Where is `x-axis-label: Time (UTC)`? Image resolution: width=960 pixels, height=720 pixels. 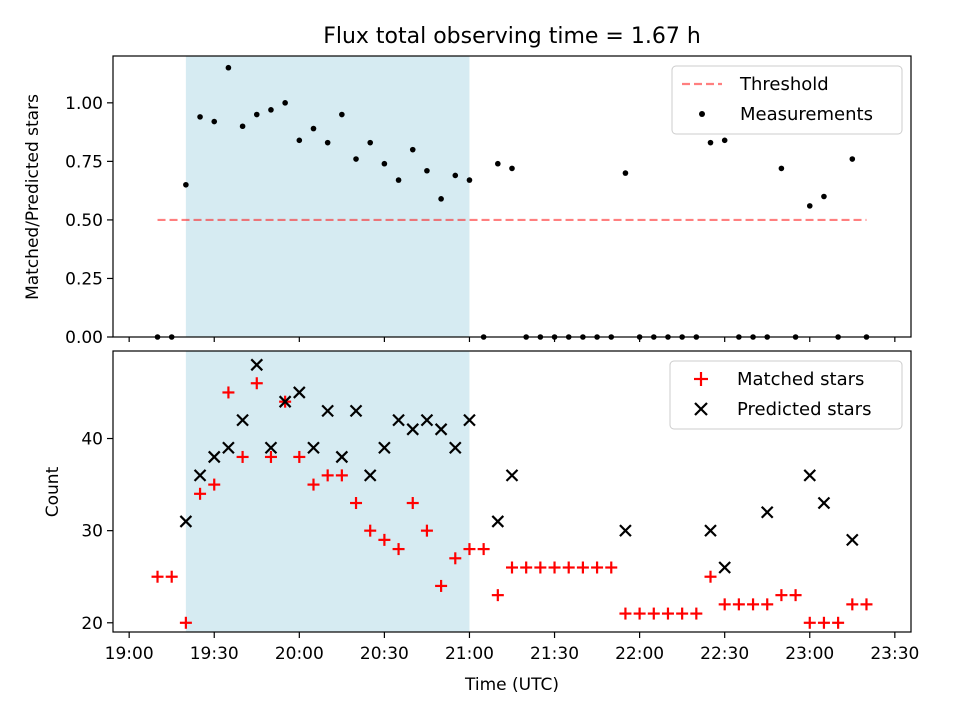 x-axis-label: Time (UTC) is located at coordinates (511, 685).